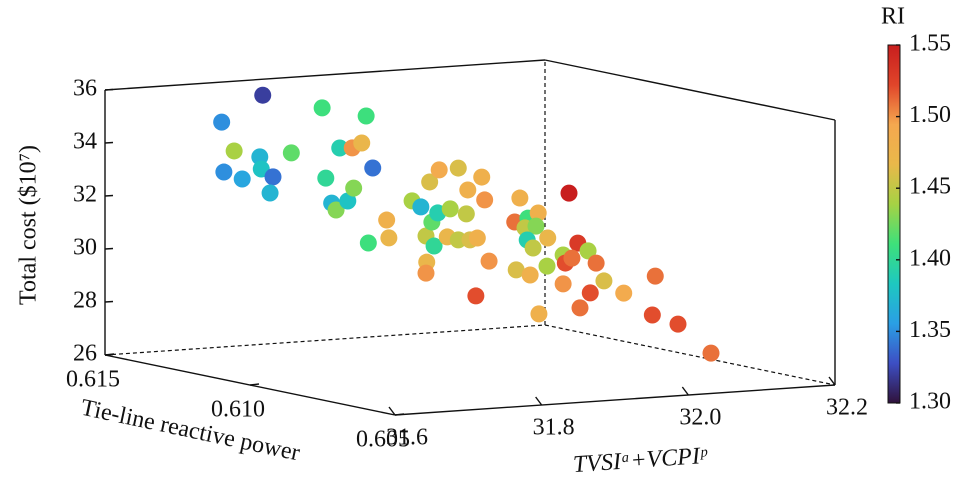  Describe the element at coordinates (930, 115) in the screenshot. I see `colorbar-tick-label: 1.50` at that location.